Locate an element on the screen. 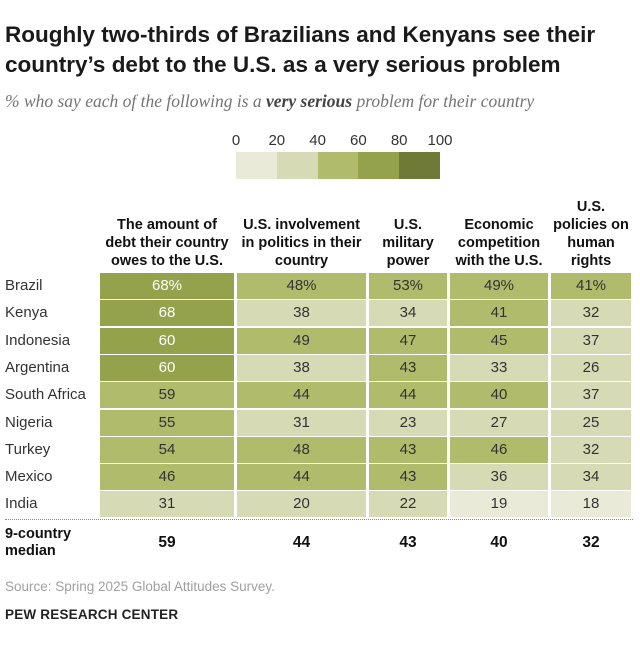 Image resolution: width=640 pixels, height=652 pixels. heatmap-cell: 19 is located at coordinates (499, 504).